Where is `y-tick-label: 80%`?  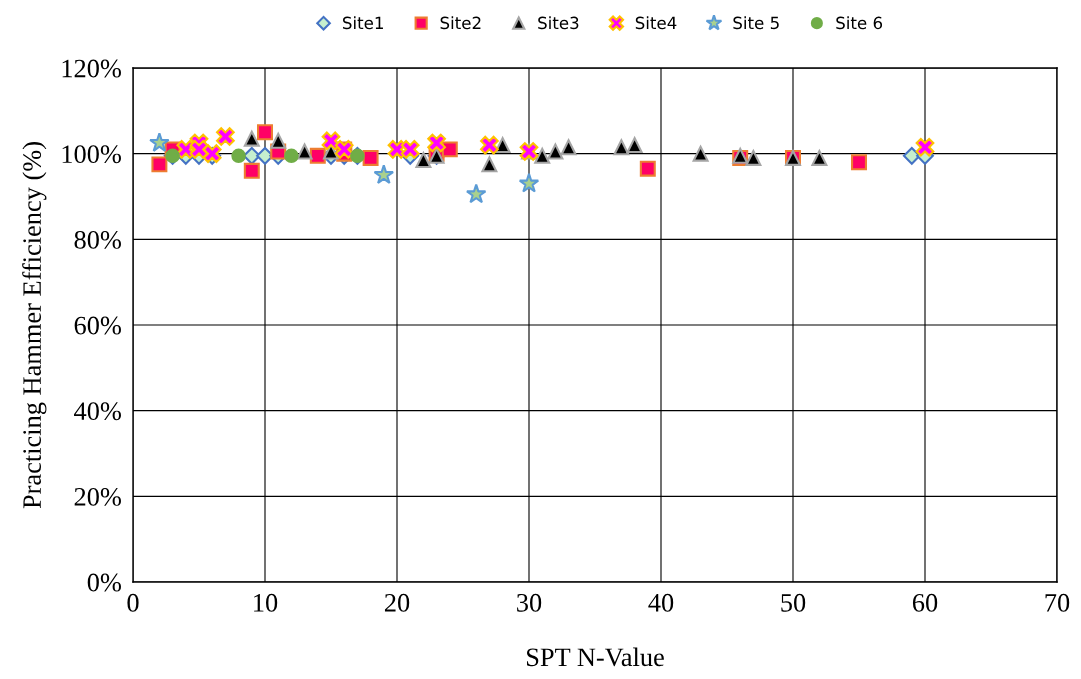 y-tick-label: 80% is located at coordinates (97, 239).